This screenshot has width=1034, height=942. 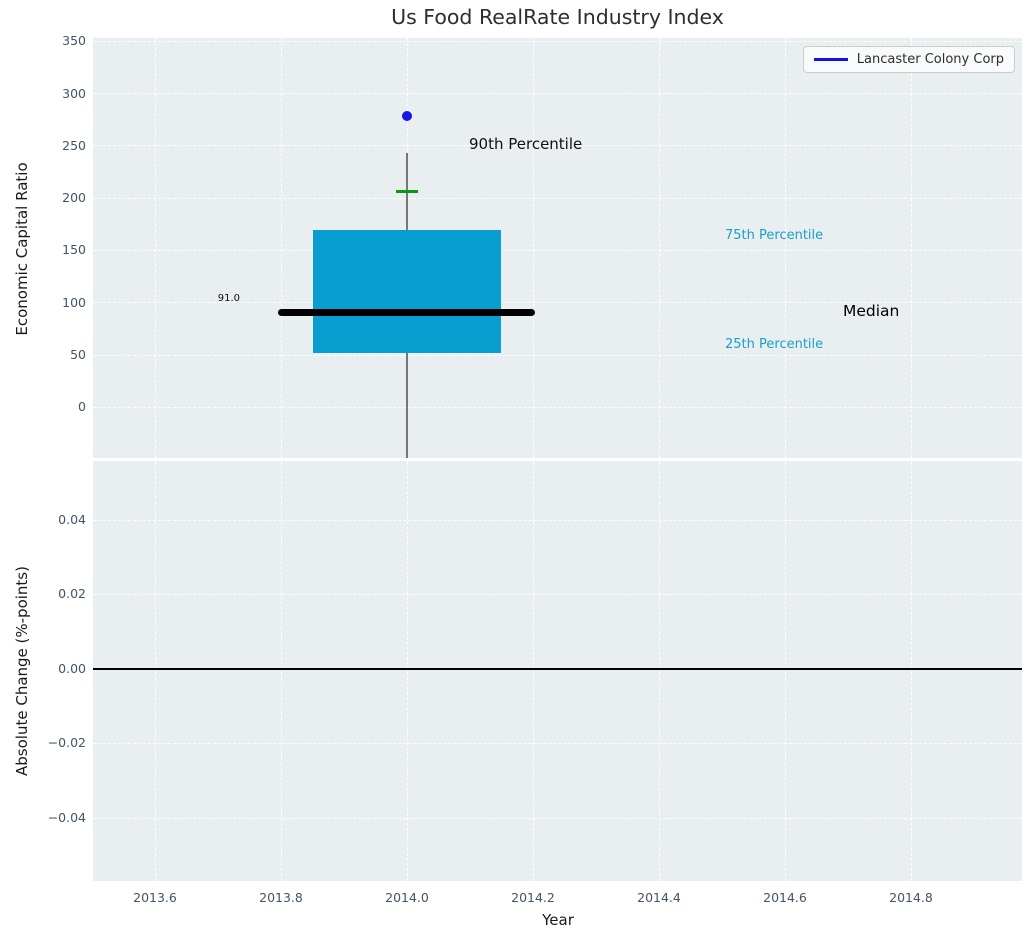 I want to click on y-tick: 300, so click(x=74, y=93).